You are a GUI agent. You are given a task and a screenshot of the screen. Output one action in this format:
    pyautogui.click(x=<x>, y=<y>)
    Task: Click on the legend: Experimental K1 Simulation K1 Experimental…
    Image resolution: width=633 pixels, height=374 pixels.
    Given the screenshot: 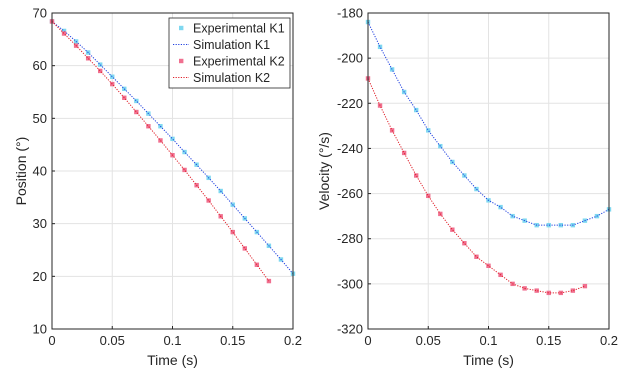 What is the action you would take?
    pyautogui.click(x=229, y=53)
    